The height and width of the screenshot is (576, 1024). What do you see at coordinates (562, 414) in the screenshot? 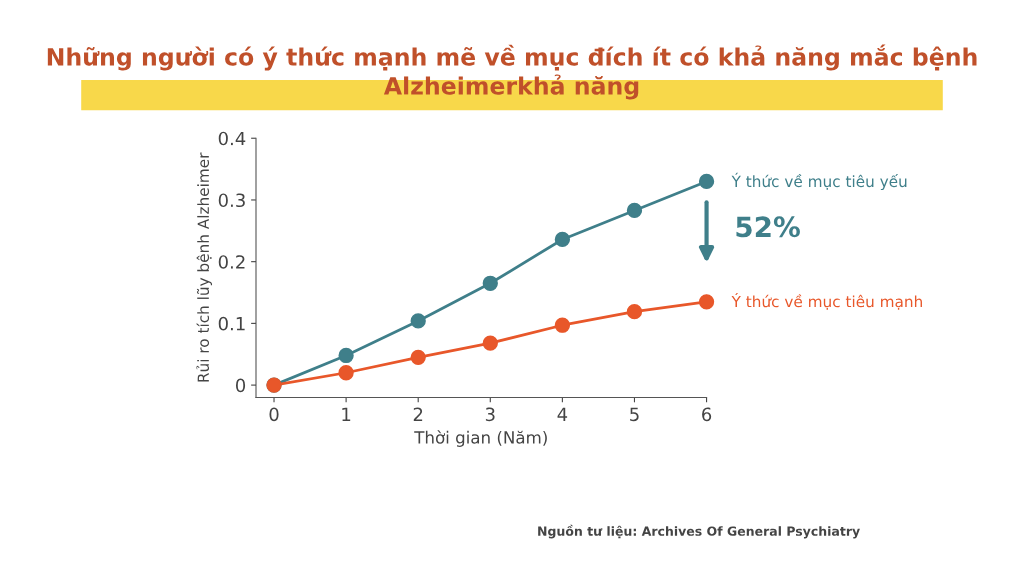
I see `x-tick-label: 4` at bounding box center [562, 414].